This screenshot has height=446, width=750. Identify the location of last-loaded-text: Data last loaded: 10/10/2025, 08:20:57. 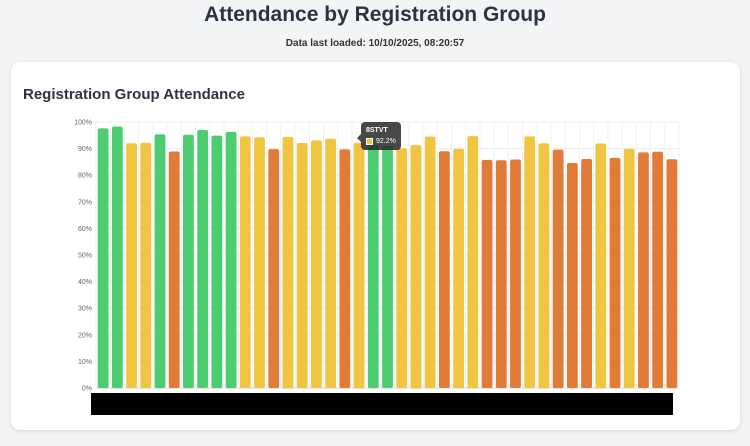
(375, 43).